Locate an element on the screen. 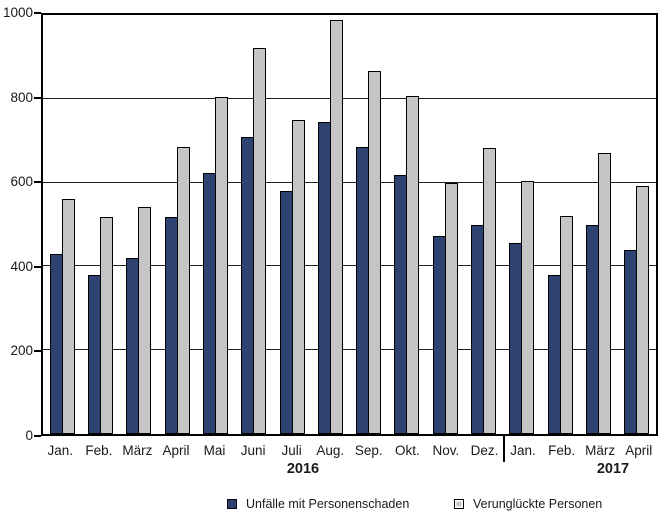  year-label-2017: 2017 is located at coordinates (613, 469).